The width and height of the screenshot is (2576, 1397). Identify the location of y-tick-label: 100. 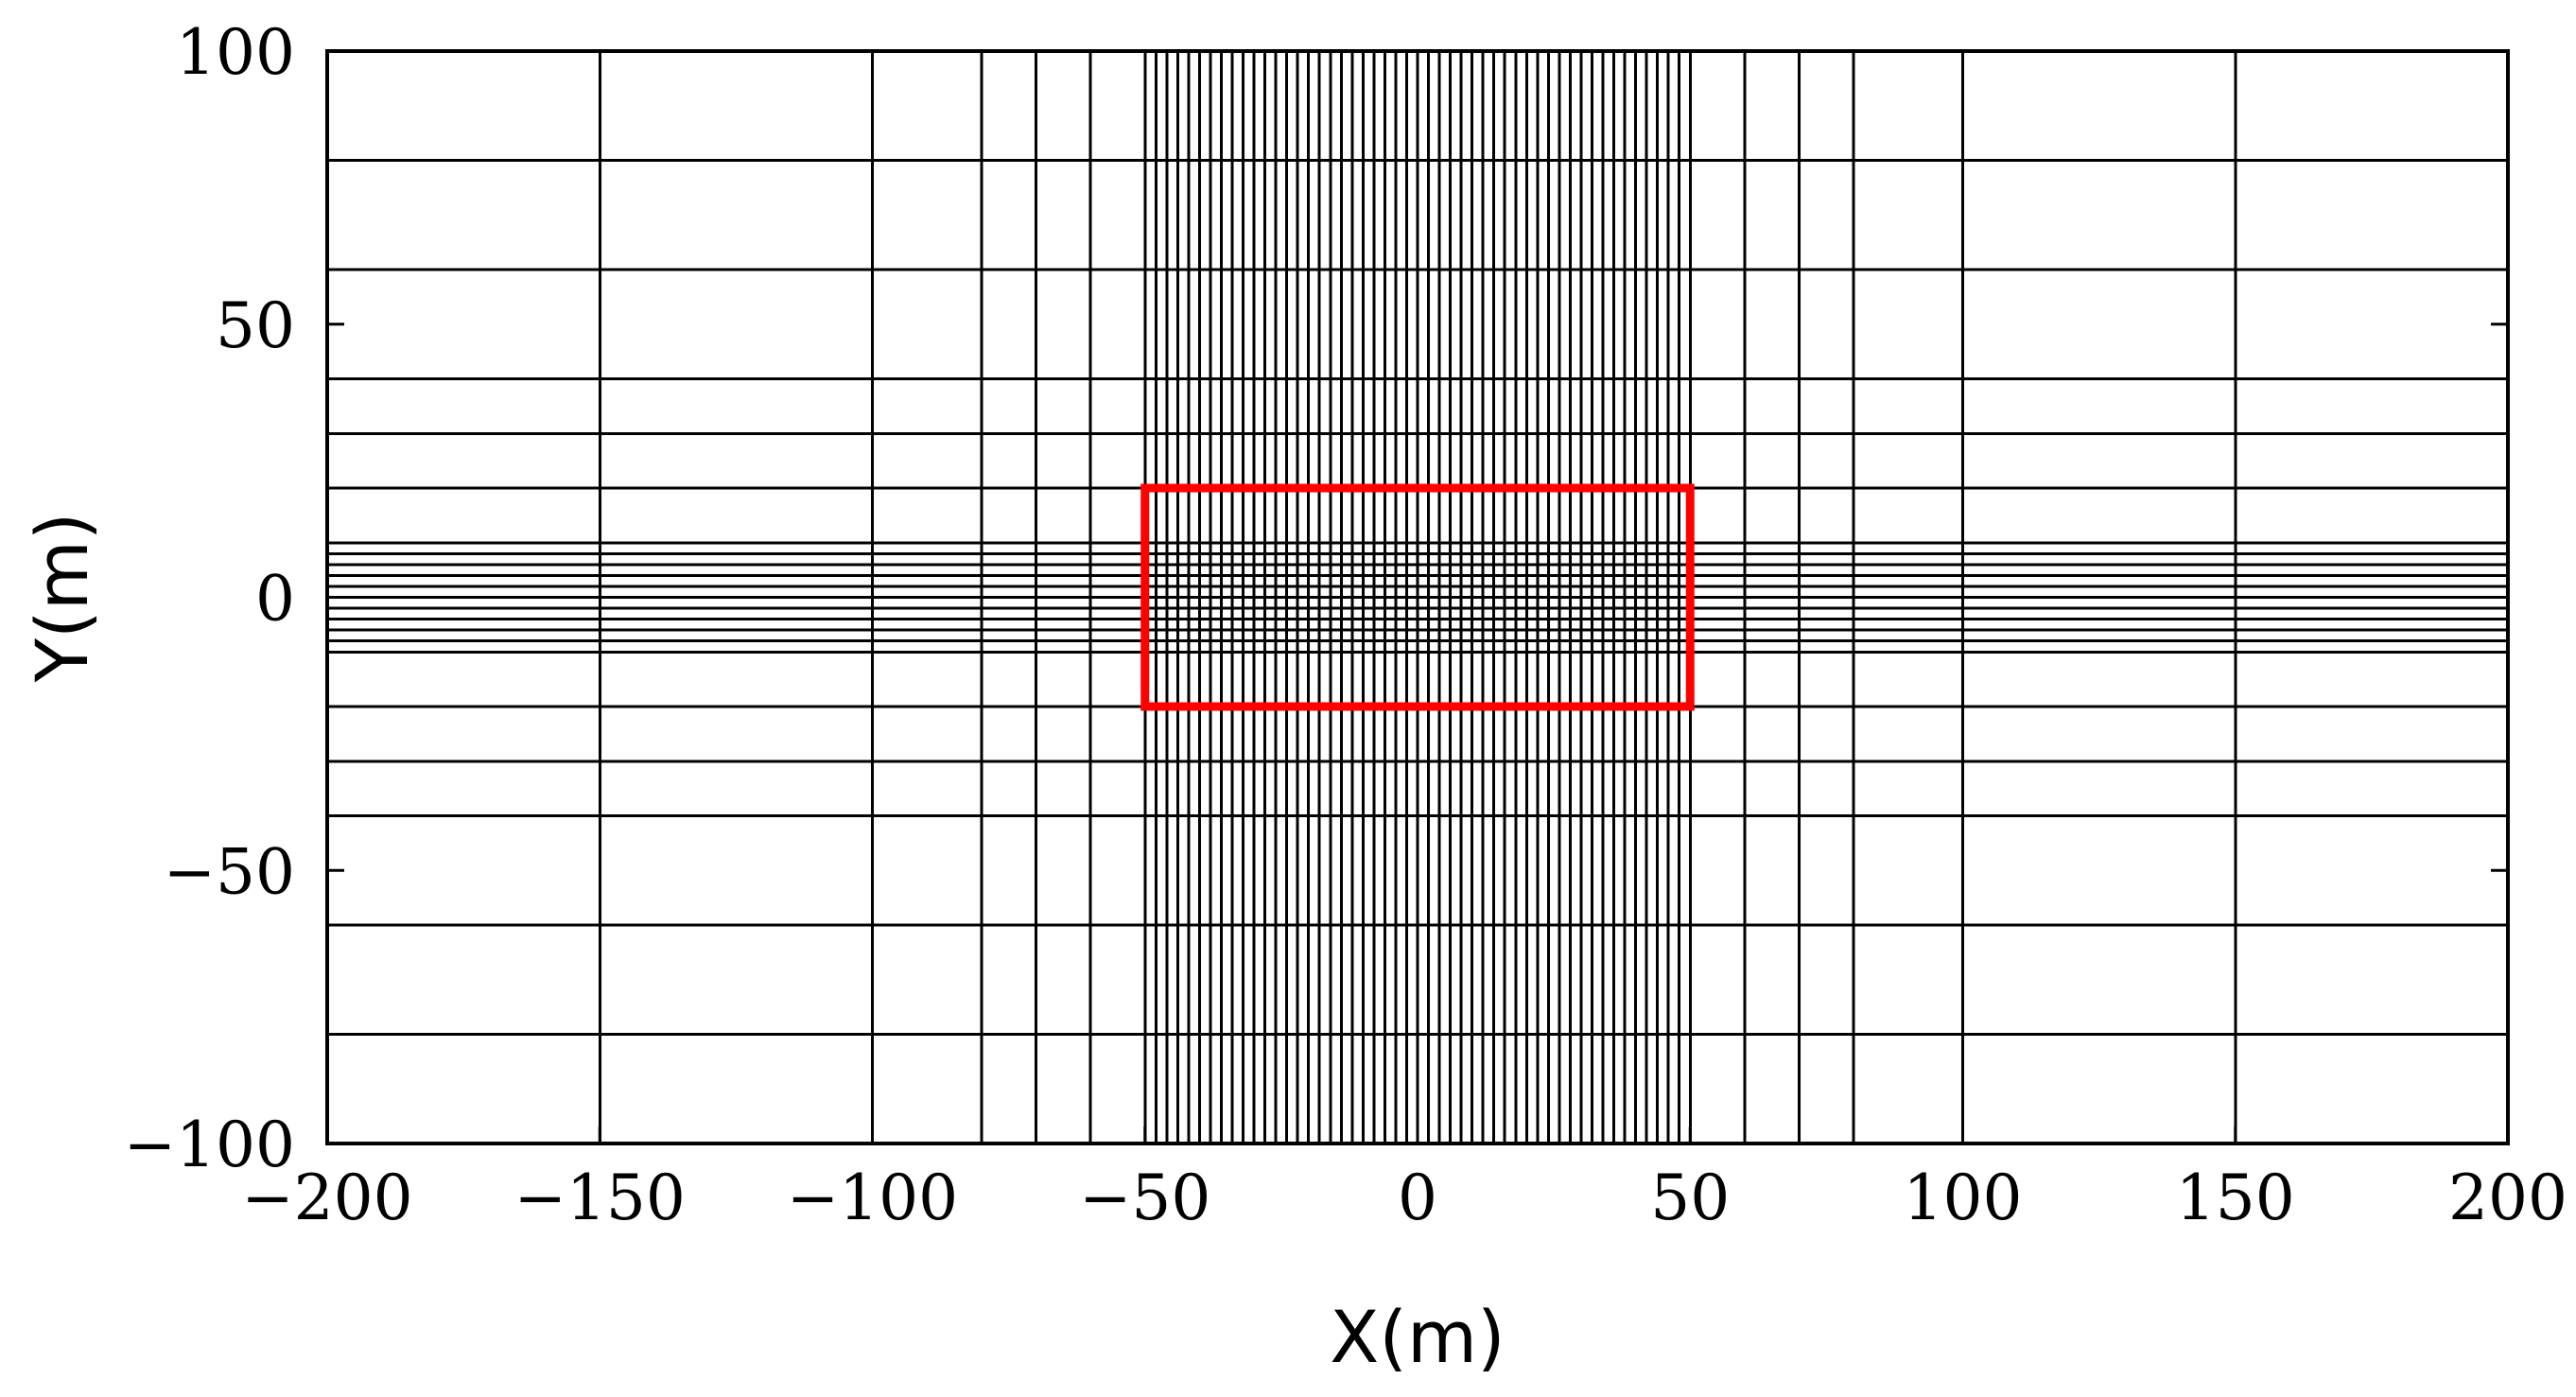
(235, 52).